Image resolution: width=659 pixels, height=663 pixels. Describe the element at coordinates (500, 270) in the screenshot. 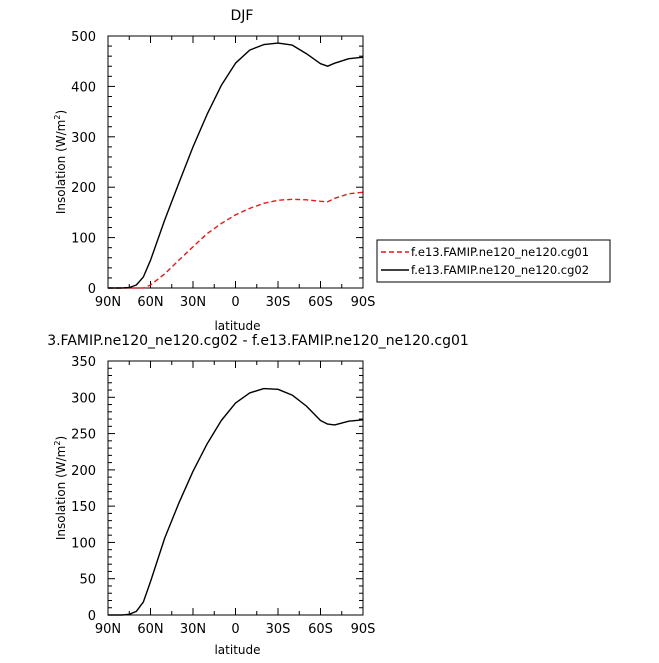

I see `legend-label-2: f.e13.FAMIP.ne120_ne120.cg02` at that location.